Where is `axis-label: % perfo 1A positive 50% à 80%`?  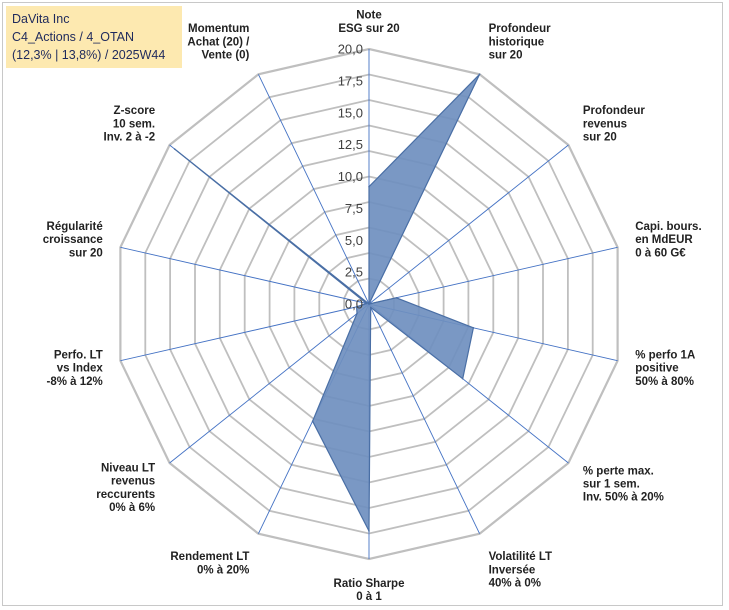
axis-label: % perfo 1A positive 50% à 80% is located at coordinates (665, 369).